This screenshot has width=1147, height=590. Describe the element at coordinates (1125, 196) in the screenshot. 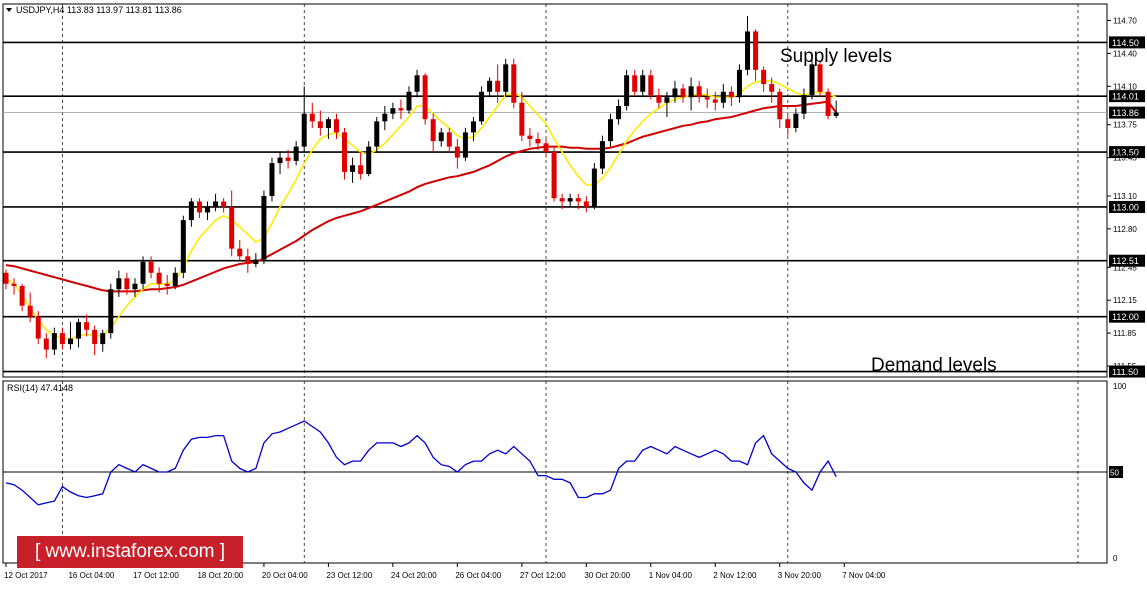

I see `price-y-tick-label: 113.10` at that location.